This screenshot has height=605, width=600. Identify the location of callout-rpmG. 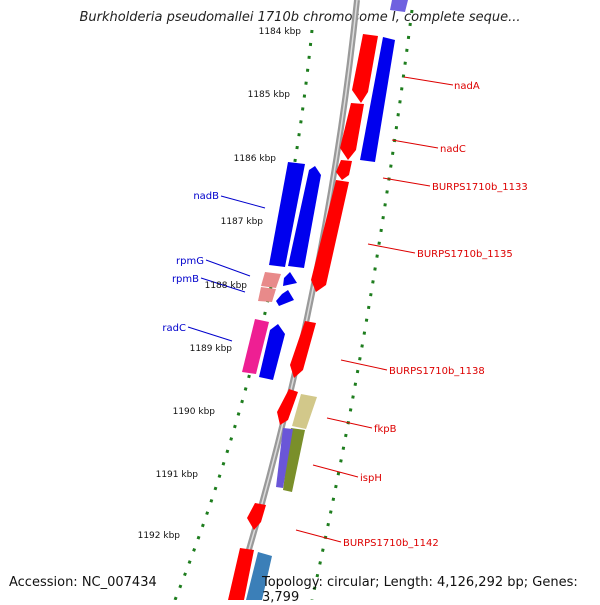
(228, 268).